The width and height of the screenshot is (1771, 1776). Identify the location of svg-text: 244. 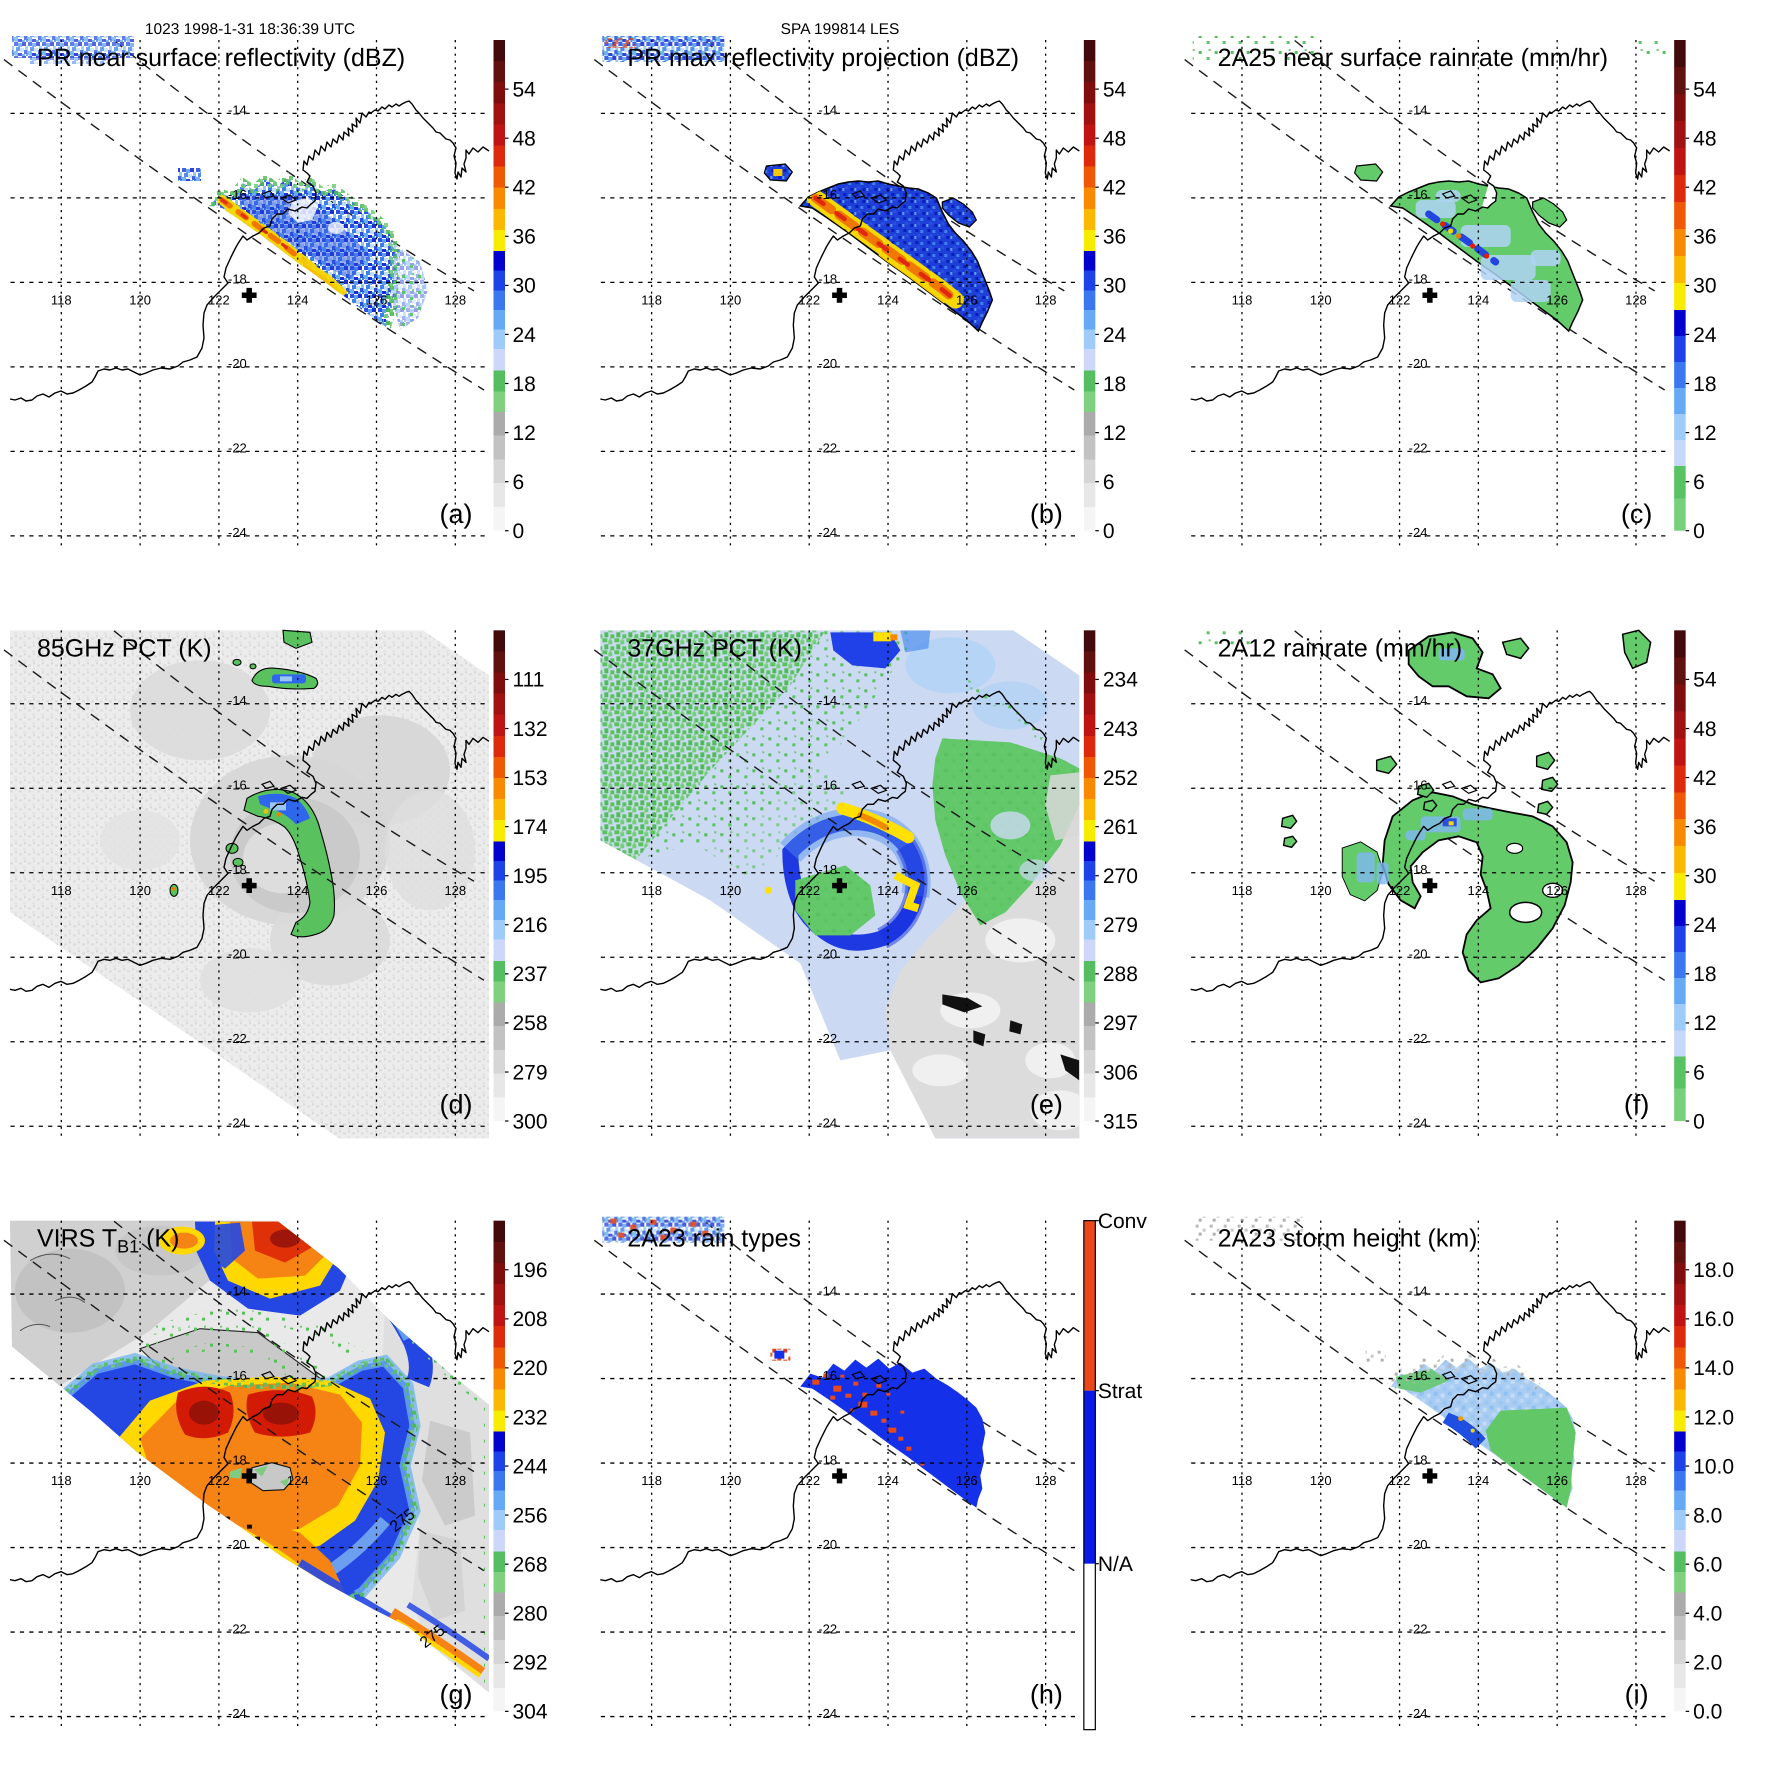
(530, 1466).